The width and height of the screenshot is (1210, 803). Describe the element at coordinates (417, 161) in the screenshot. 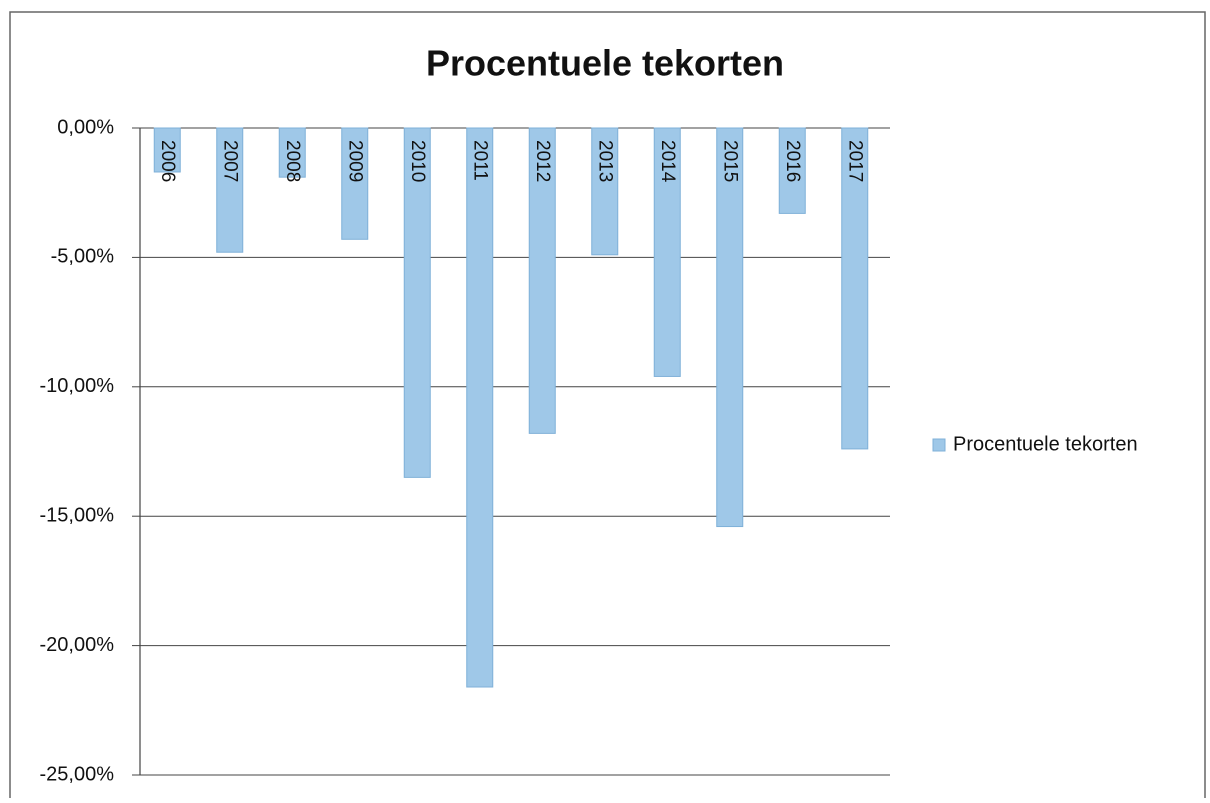

I see `x-tick-label: 2010` at that location.